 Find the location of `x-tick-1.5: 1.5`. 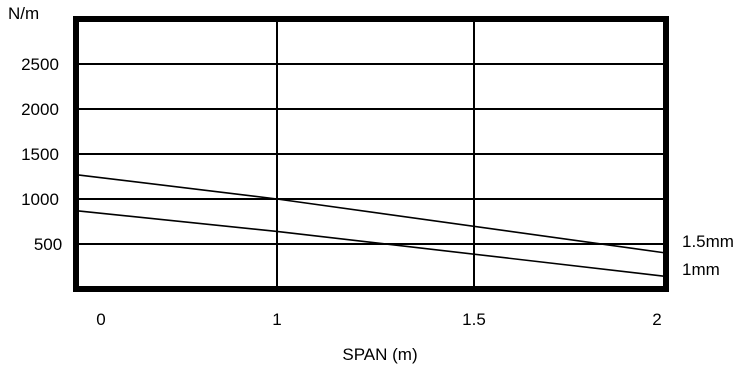

x-tick-1.5: 1.5 is located at coordinates (474, 319).